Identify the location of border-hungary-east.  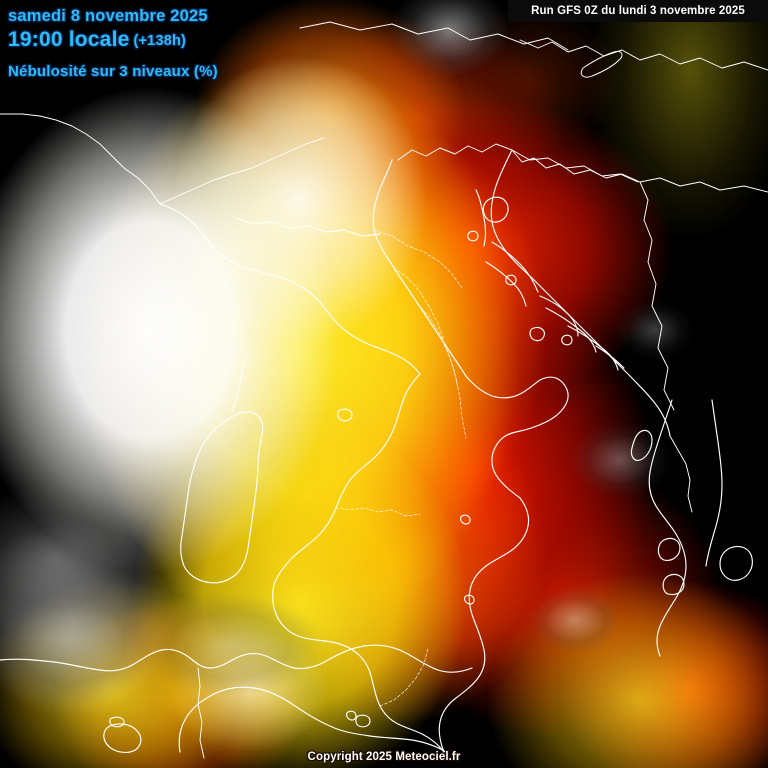
(657, 296).